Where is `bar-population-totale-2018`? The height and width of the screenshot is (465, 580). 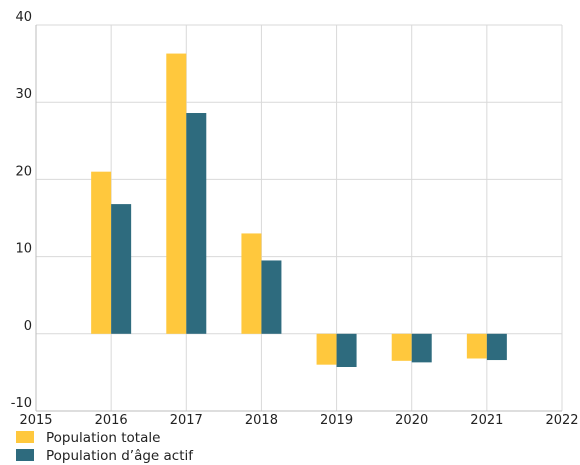 bar-population-totale-2018 is located at coordinates (251, 283).